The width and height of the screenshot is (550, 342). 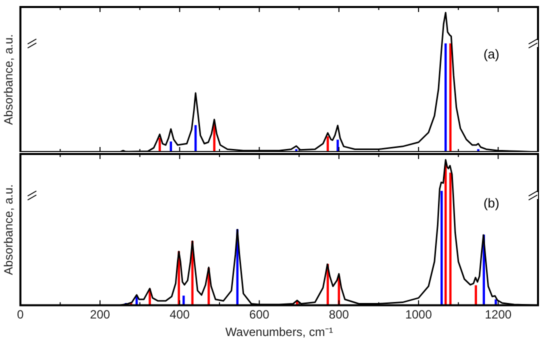 What do you see at coordinates (491, 54) in the screenshot?
I see `annotation: (a)` at bounding box center [491, 54].